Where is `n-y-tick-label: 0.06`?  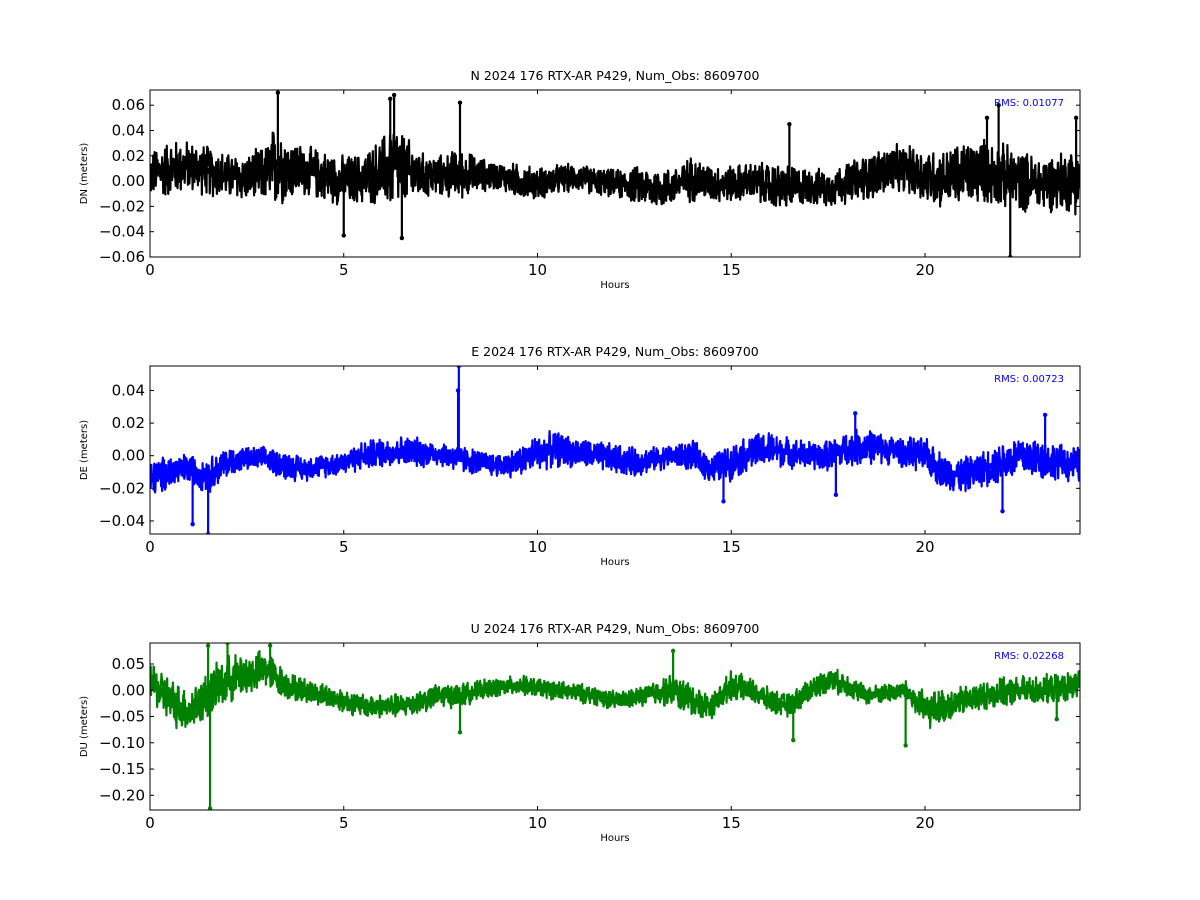
n-y-tick-label: 0.06 is located at coordinates (128, 105).